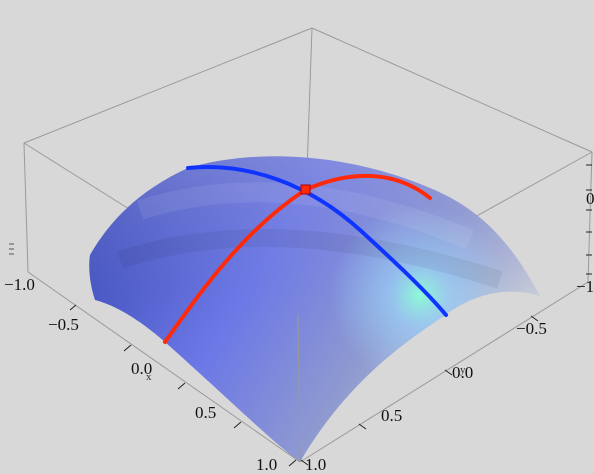 The height and width of the screenshot is (474, 594). What do you see at coordinates (63, 324) in the screenshot?
I see `x-tick-label: −0.5` at bounding box center [63, 324].